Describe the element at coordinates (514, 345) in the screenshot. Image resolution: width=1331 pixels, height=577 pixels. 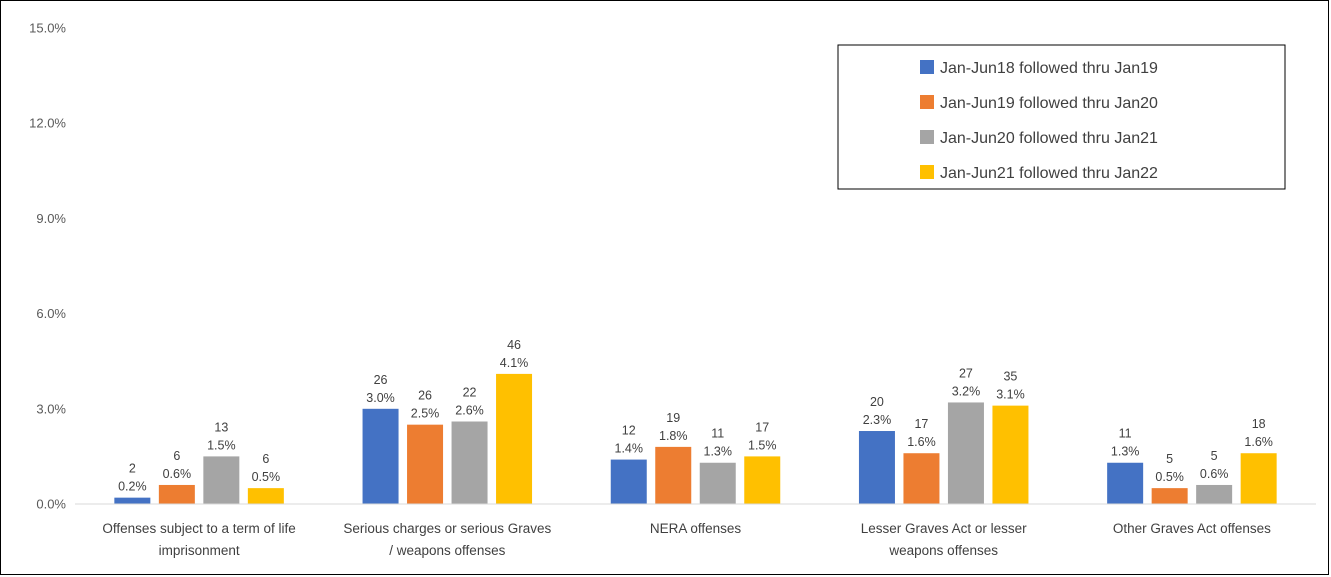
I see `data-label-count: 46` at that location.